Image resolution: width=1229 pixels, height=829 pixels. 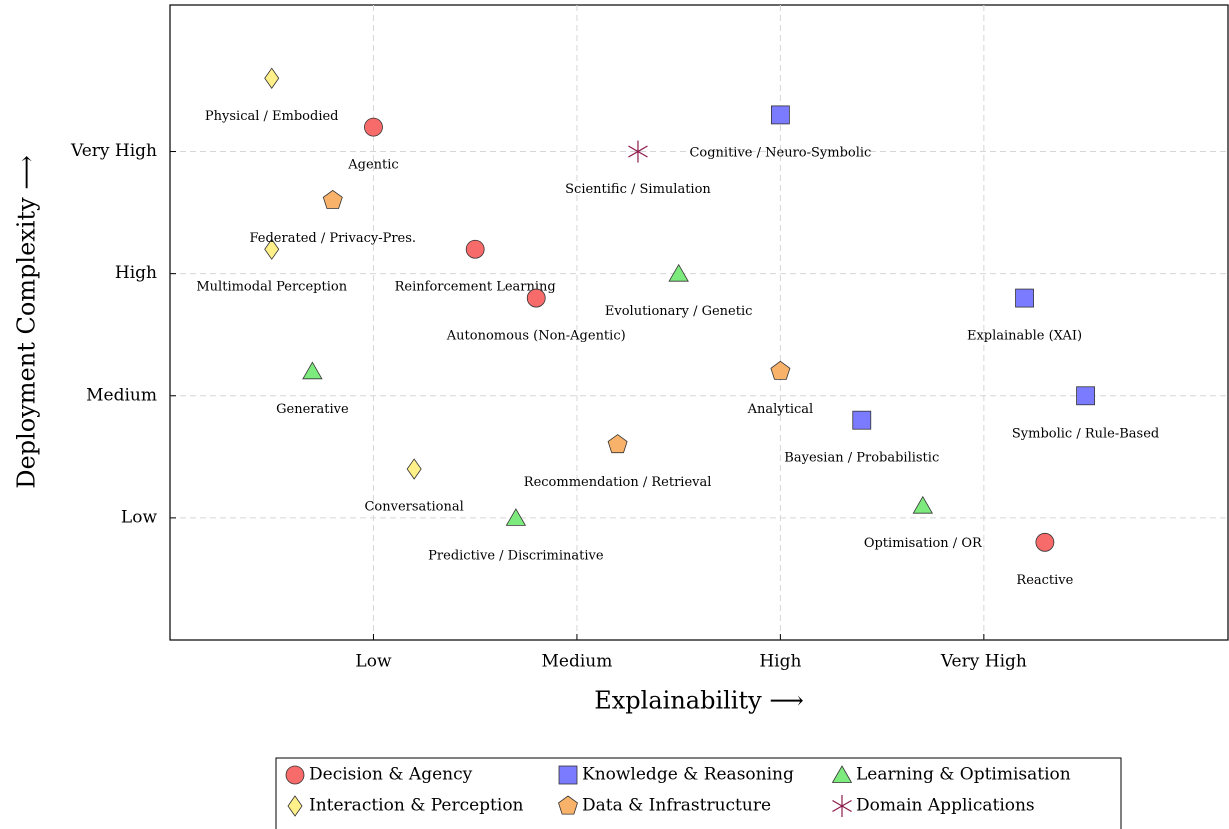 I want to click on point-label: Cognitive / Neuro-Symbolic, so click(x=780, y=152).